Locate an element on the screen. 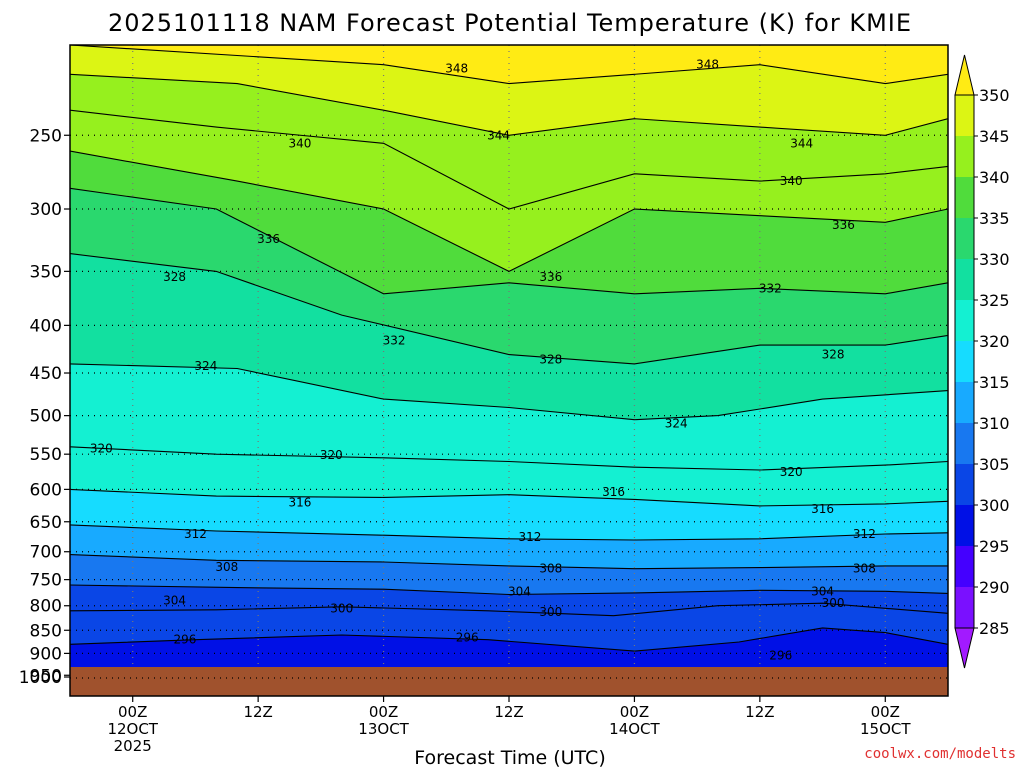  credit-text: coolwx.com/modelts is located at coordinates (940, 754).